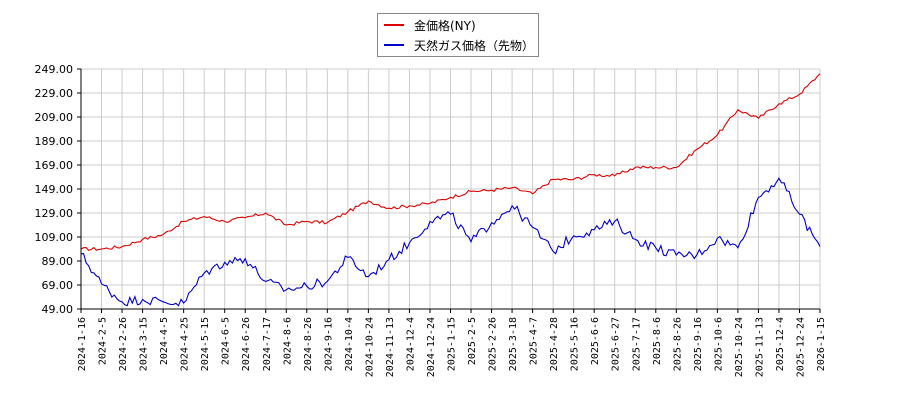 Image resolution: width=900 pixels, height=400 pixels. What do you see at coordinates (472, 341) in the screenshot?
I see `x-tick-label: 2025-2-5` at bounding box center [472, 341].